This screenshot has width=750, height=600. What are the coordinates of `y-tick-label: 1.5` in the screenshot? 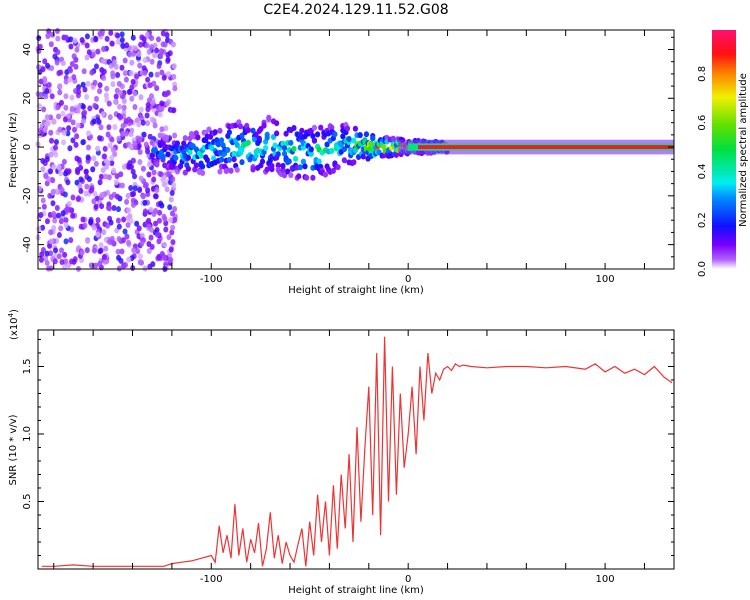 It's located at (27, 367).